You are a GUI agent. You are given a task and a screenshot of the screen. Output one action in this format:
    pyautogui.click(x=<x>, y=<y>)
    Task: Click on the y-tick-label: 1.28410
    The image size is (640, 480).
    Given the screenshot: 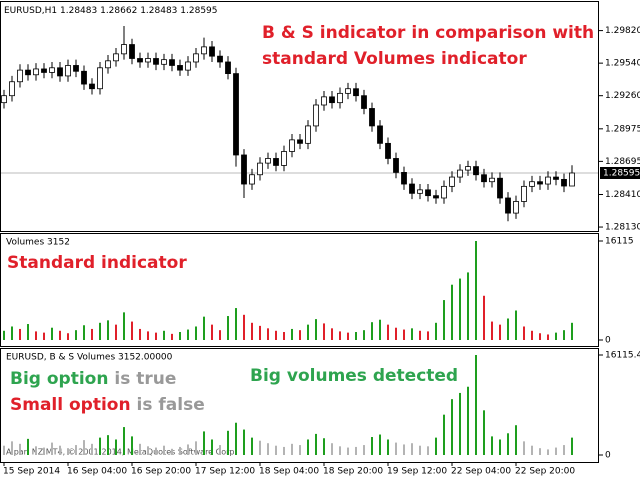 What is the action you would take?
    pyautogui.click(x=622, y=195)
    